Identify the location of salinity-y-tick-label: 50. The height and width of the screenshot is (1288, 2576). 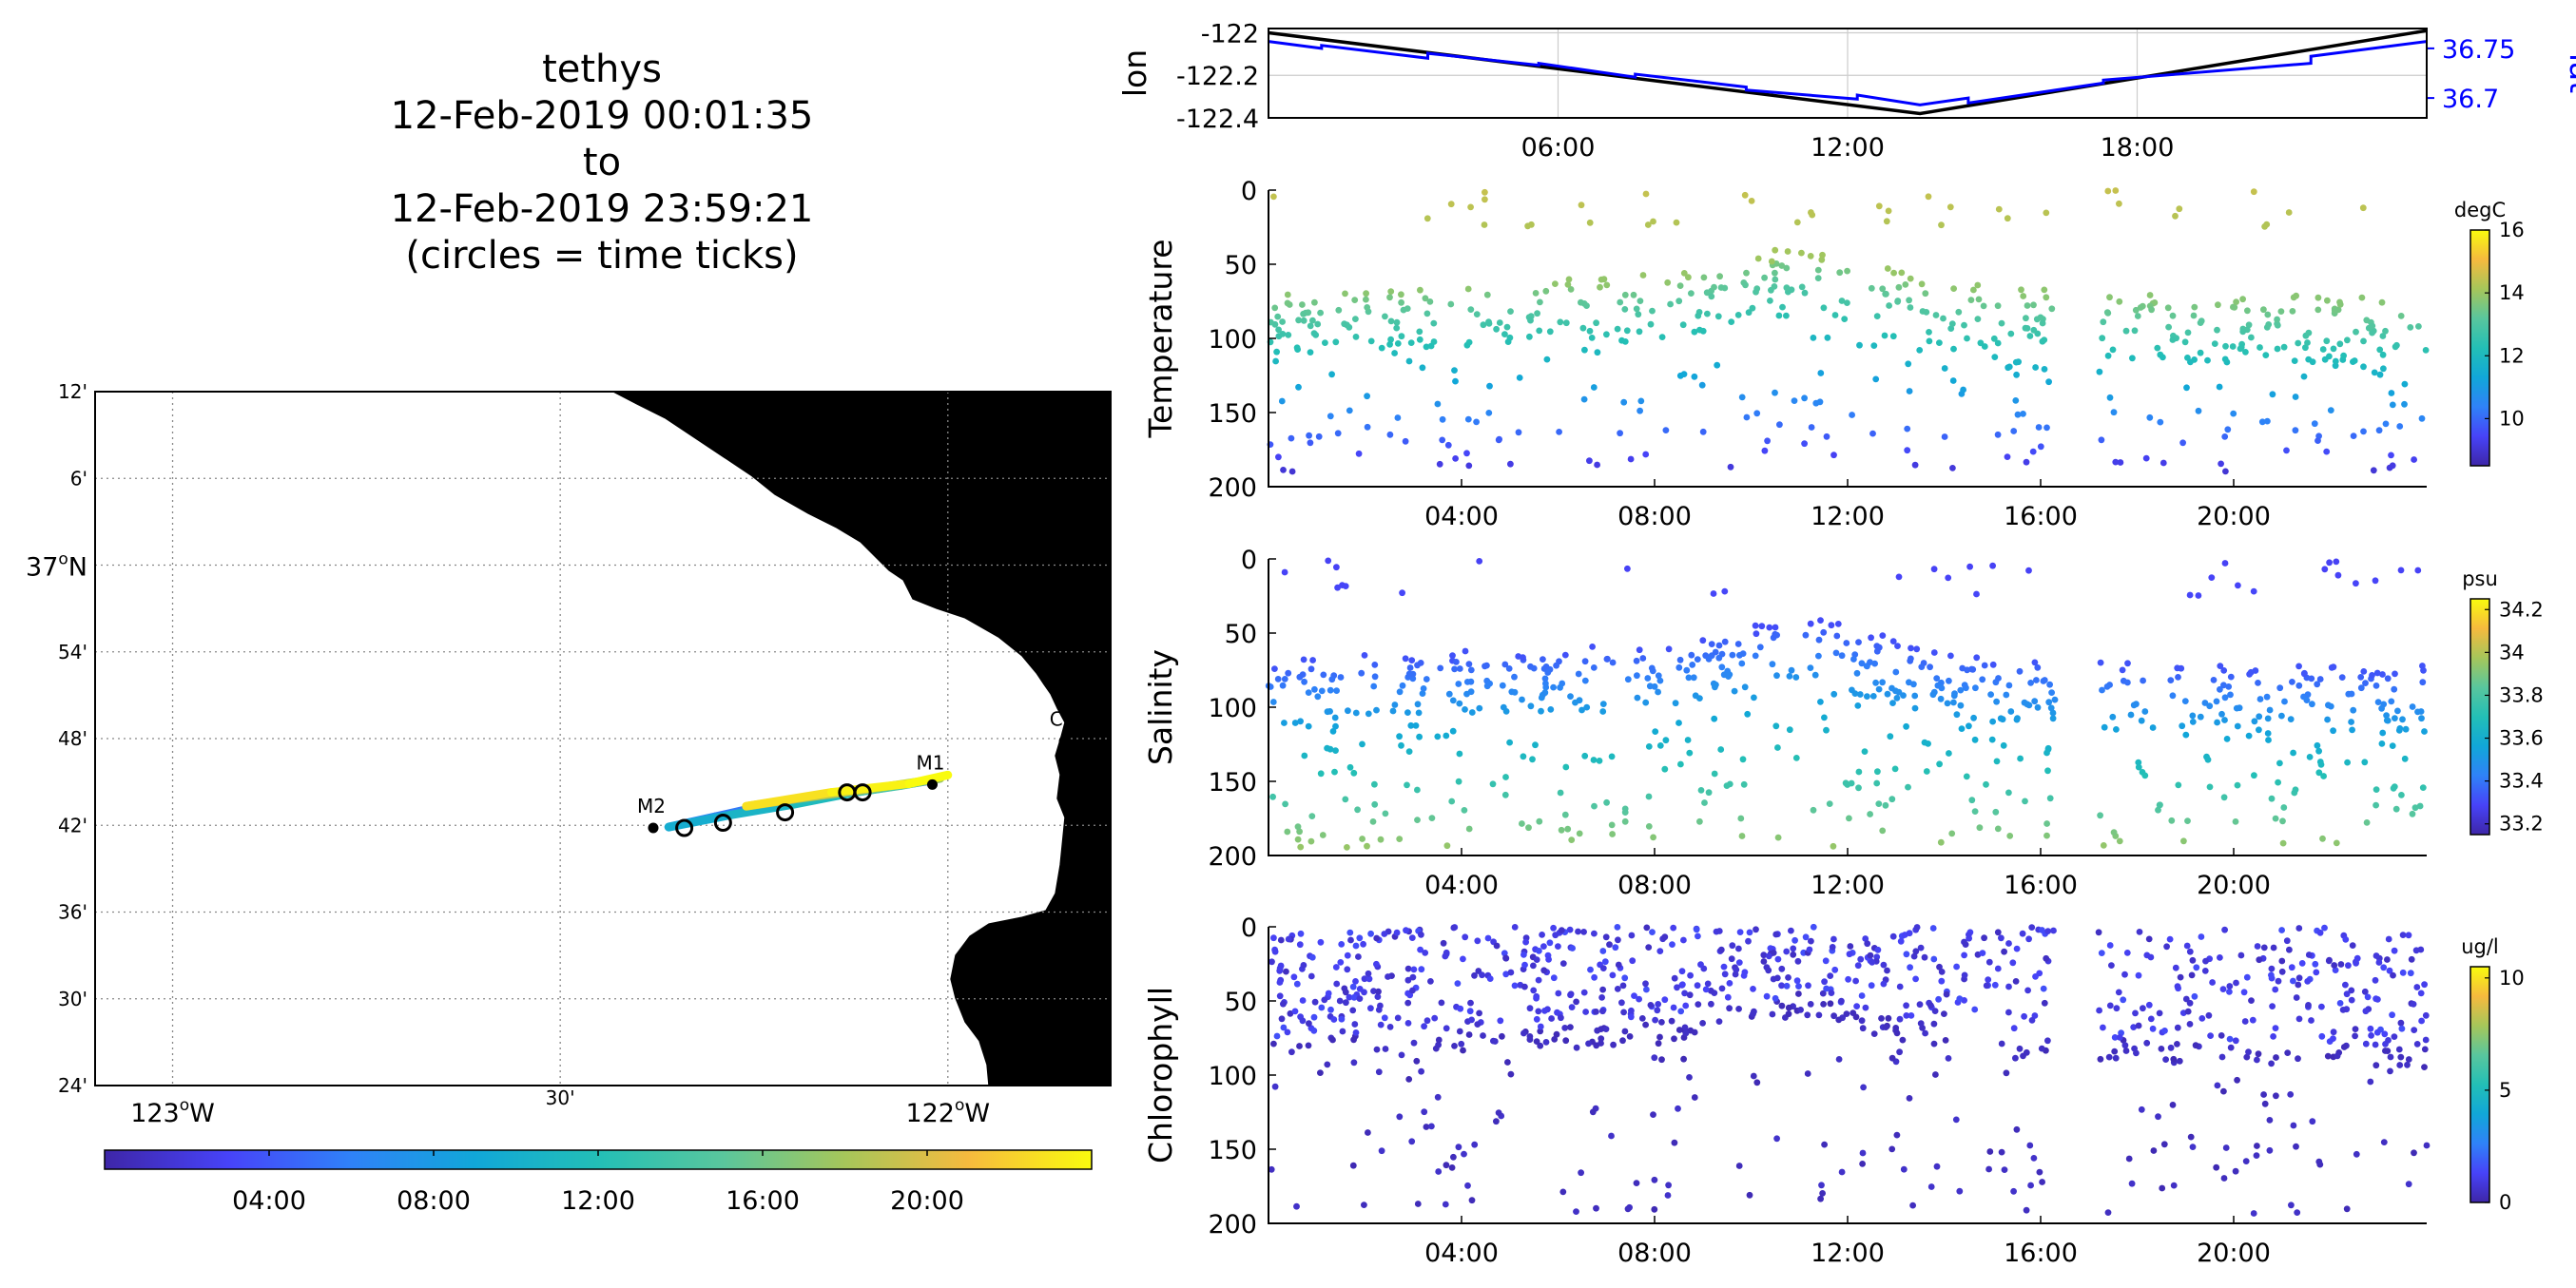
(1241, 634).